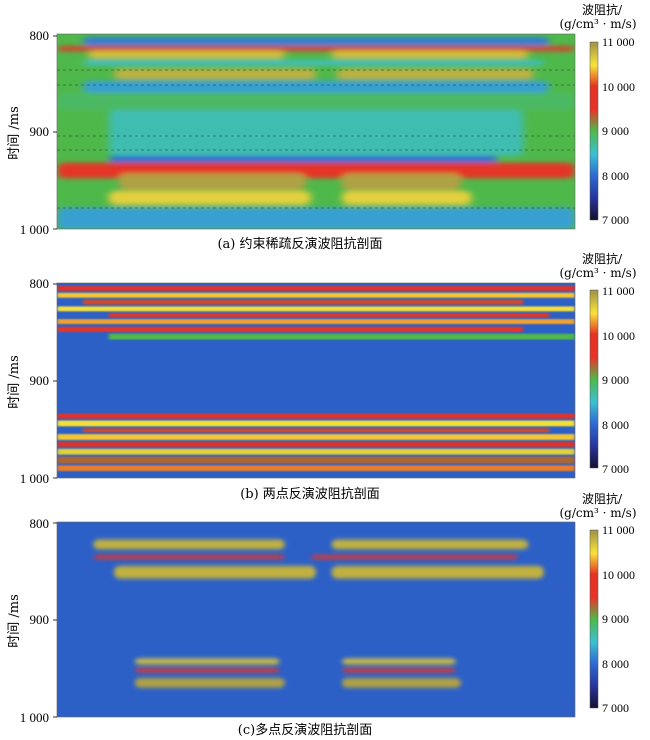  Describe the element at coordinates (40, 35) in the screenshot. I see `panel-a-ytick-800: 800` at that location.